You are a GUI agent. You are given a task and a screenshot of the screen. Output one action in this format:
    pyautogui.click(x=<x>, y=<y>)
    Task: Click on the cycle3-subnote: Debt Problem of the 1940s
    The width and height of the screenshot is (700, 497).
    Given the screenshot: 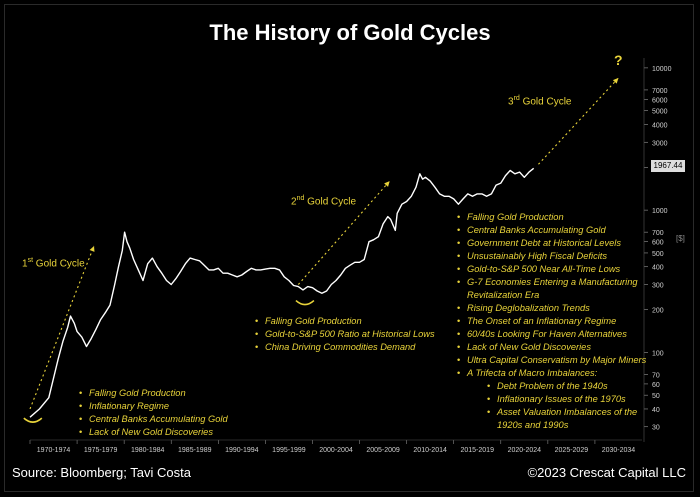 What is the action you would take?
    pyautogui.click(x=557, y=386)
    